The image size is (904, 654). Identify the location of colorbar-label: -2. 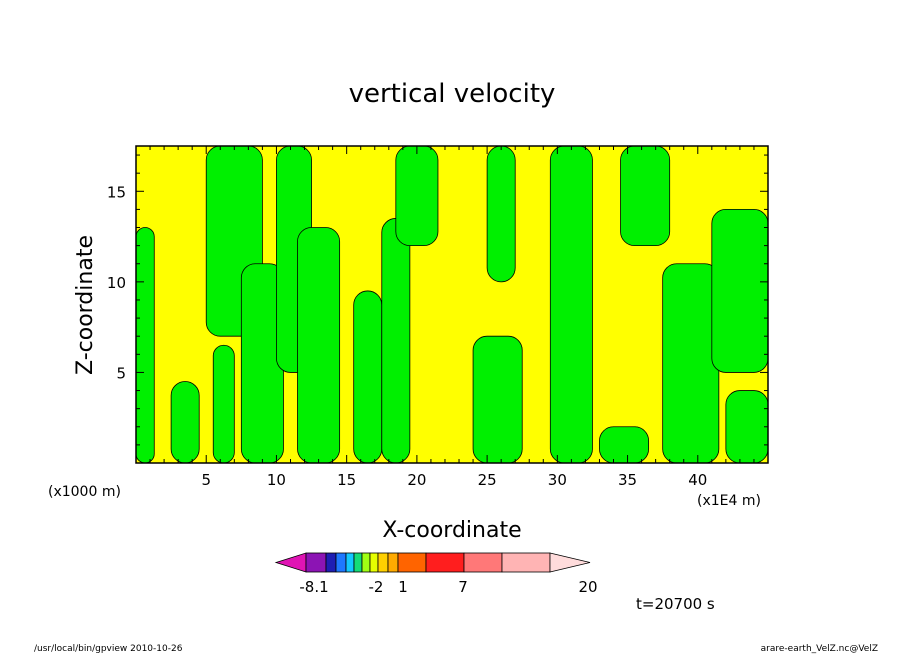
(376, 587).